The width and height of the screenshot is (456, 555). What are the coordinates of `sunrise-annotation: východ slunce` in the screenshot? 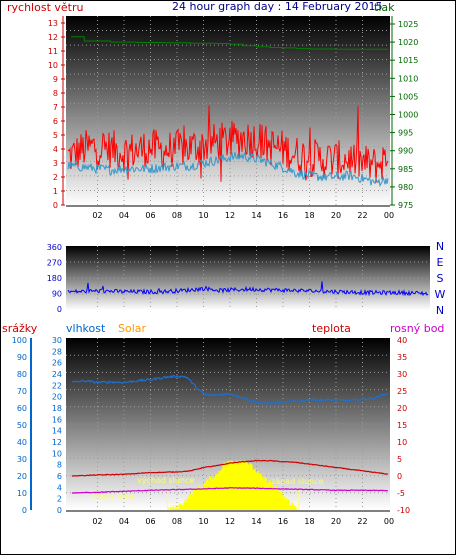 It's located at (165, 480).